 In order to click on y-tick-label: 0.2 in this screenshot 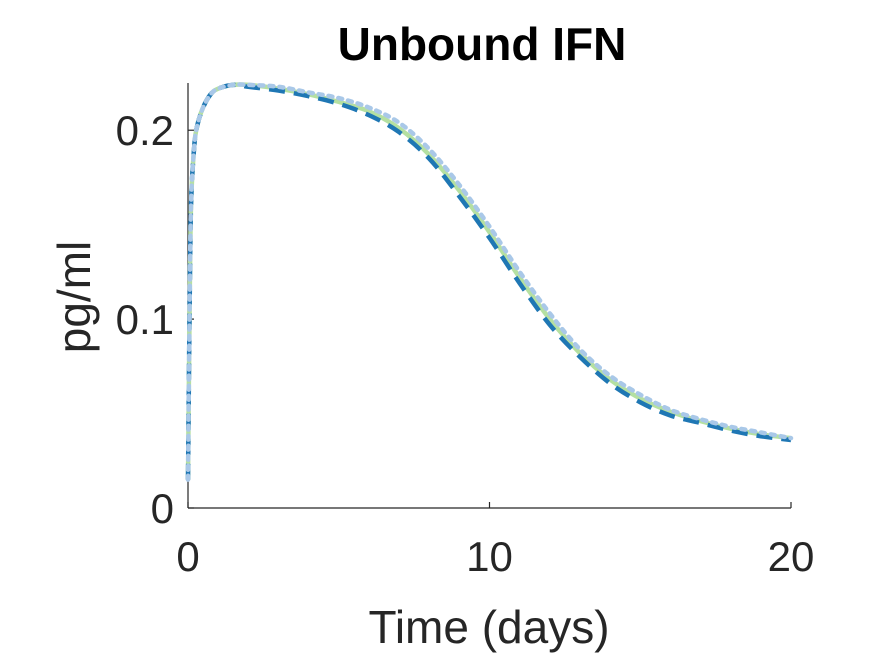, I will do `click(145, 130)`.